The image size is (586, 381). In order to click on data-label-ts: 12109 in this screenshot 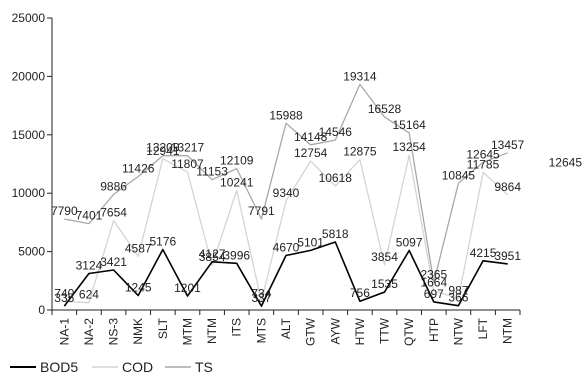, I will do `click(237, 161)`.